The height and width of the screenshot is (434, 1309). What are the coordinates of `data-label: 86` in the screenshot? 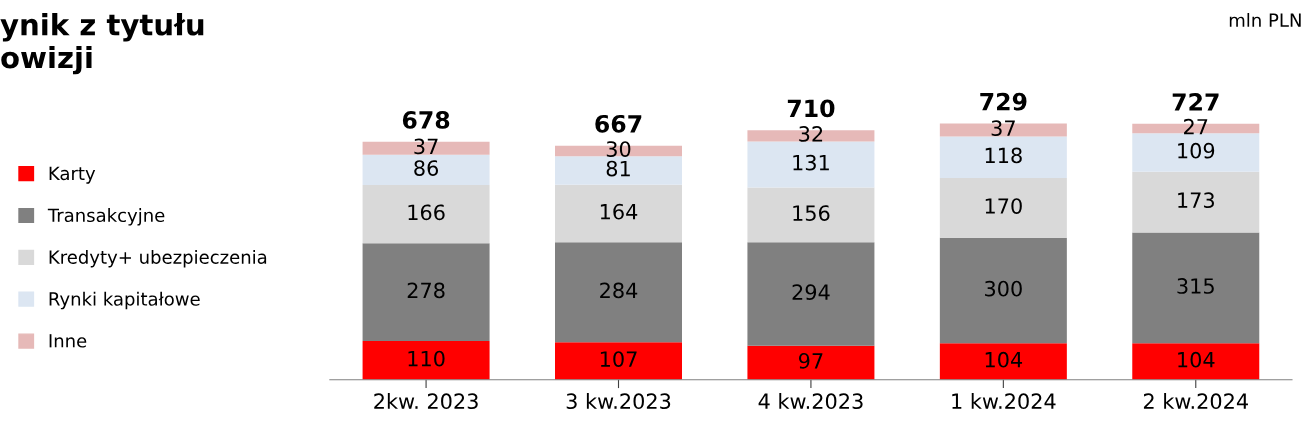 It's located at (426, 168).